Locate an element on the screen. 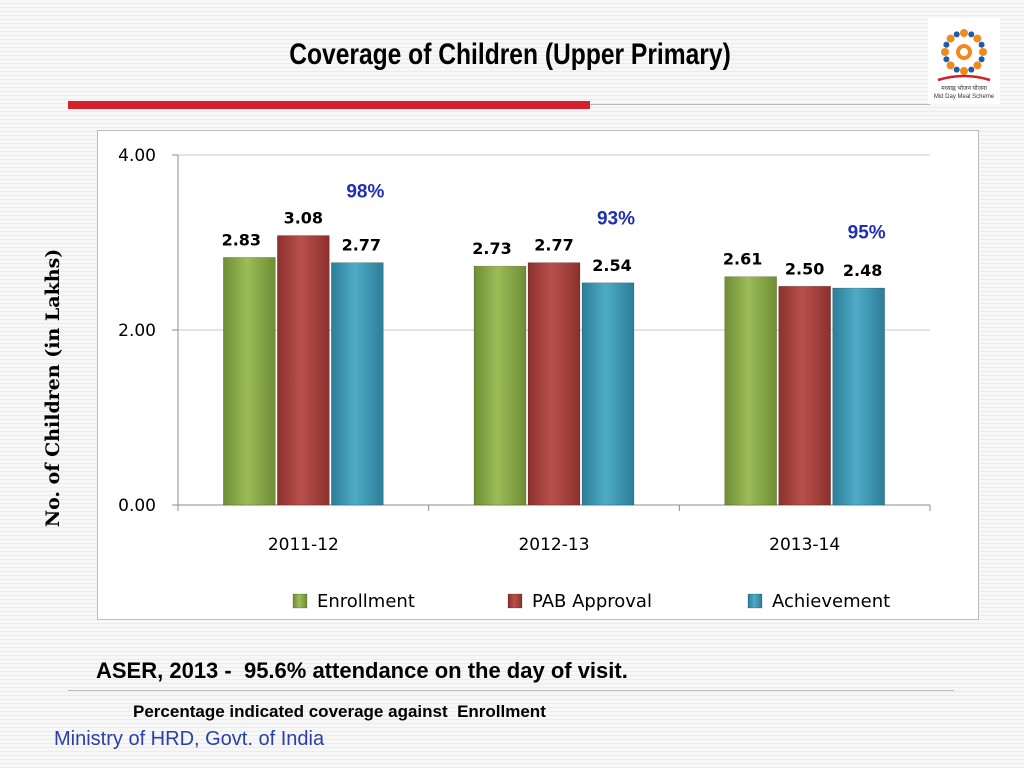  logo-text-hindi: मध्याह्न भोजन योजना is located at coordinates (964, 88).